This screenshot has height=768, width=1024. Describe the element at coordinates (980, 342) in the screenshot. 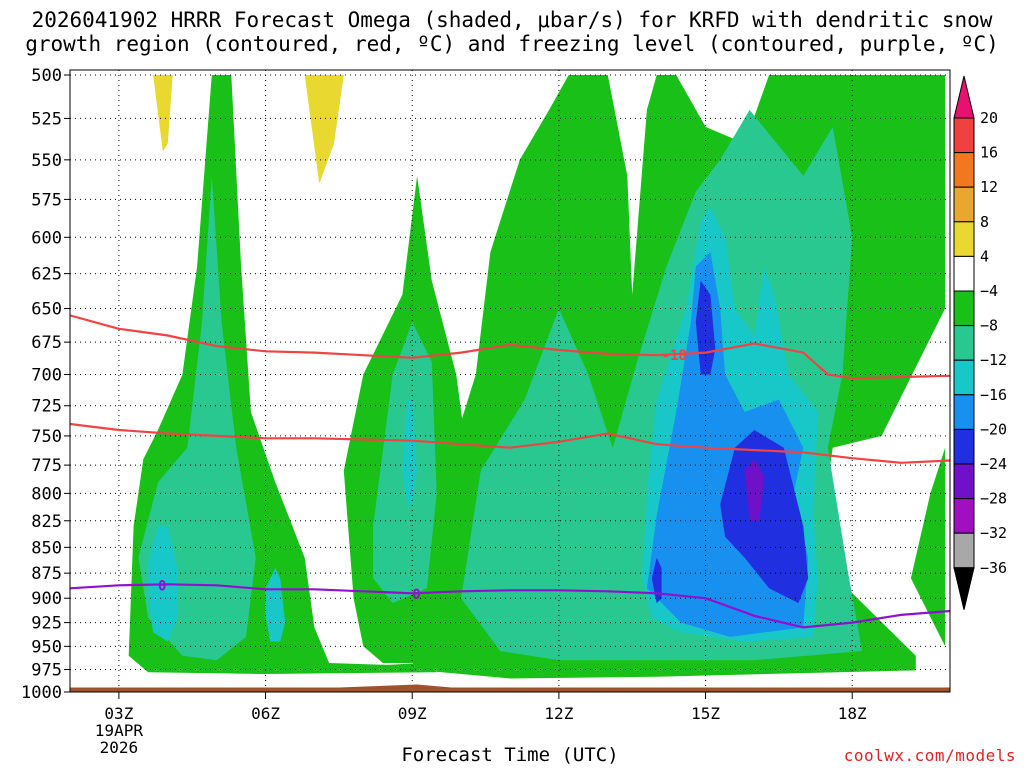

I see `colorbar-legend: 20 16 12 8 4 −4 −8 −12 −16 −20 −24 −28 −32 −36` at that location.